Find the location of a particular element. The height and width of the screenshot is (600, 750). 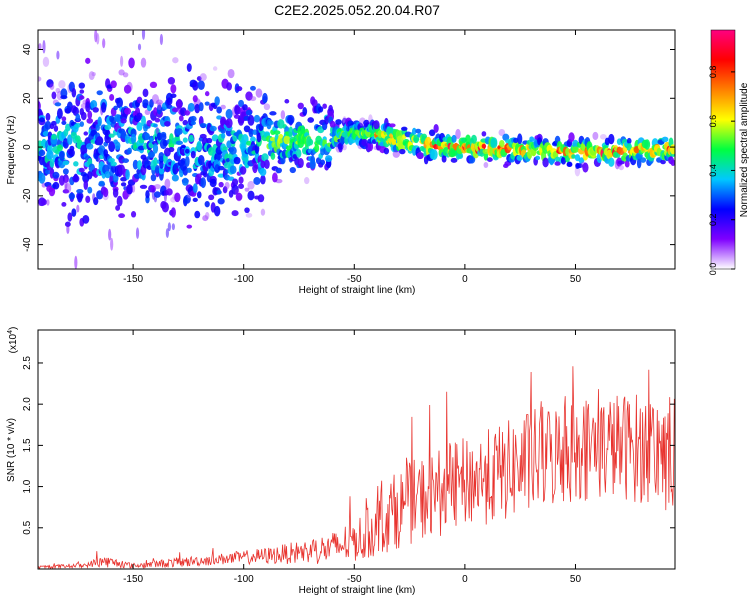

colorbar-tick-label: 0.0 is located at coordinates (713, 269).